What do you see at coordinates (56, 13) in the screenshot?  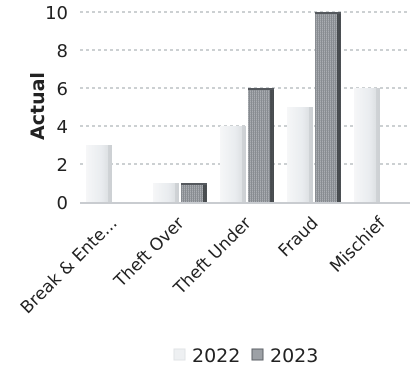 I see `y-tick-label: 10` at bounding box center [56, 13].